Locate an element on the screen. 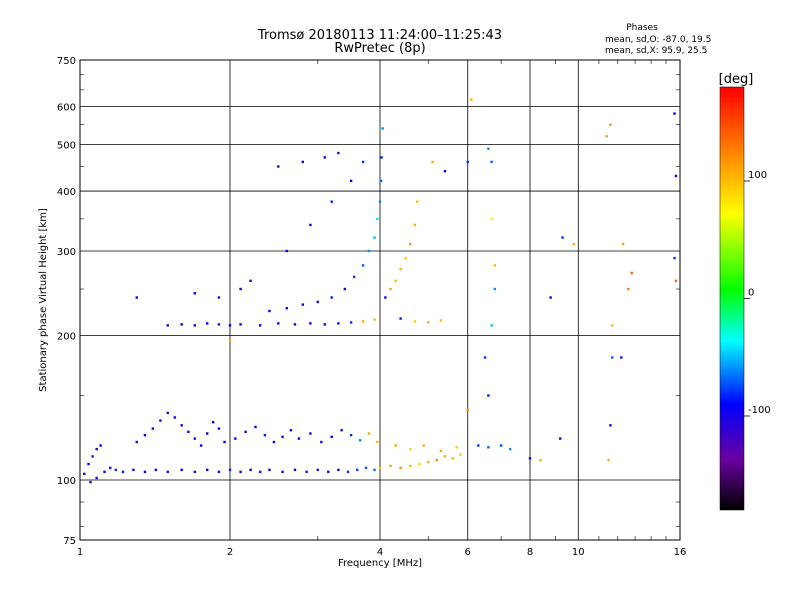 The height and width of the screenshot is (600, 800). x-tick-label: 4 is located at coordinates (380, 552).